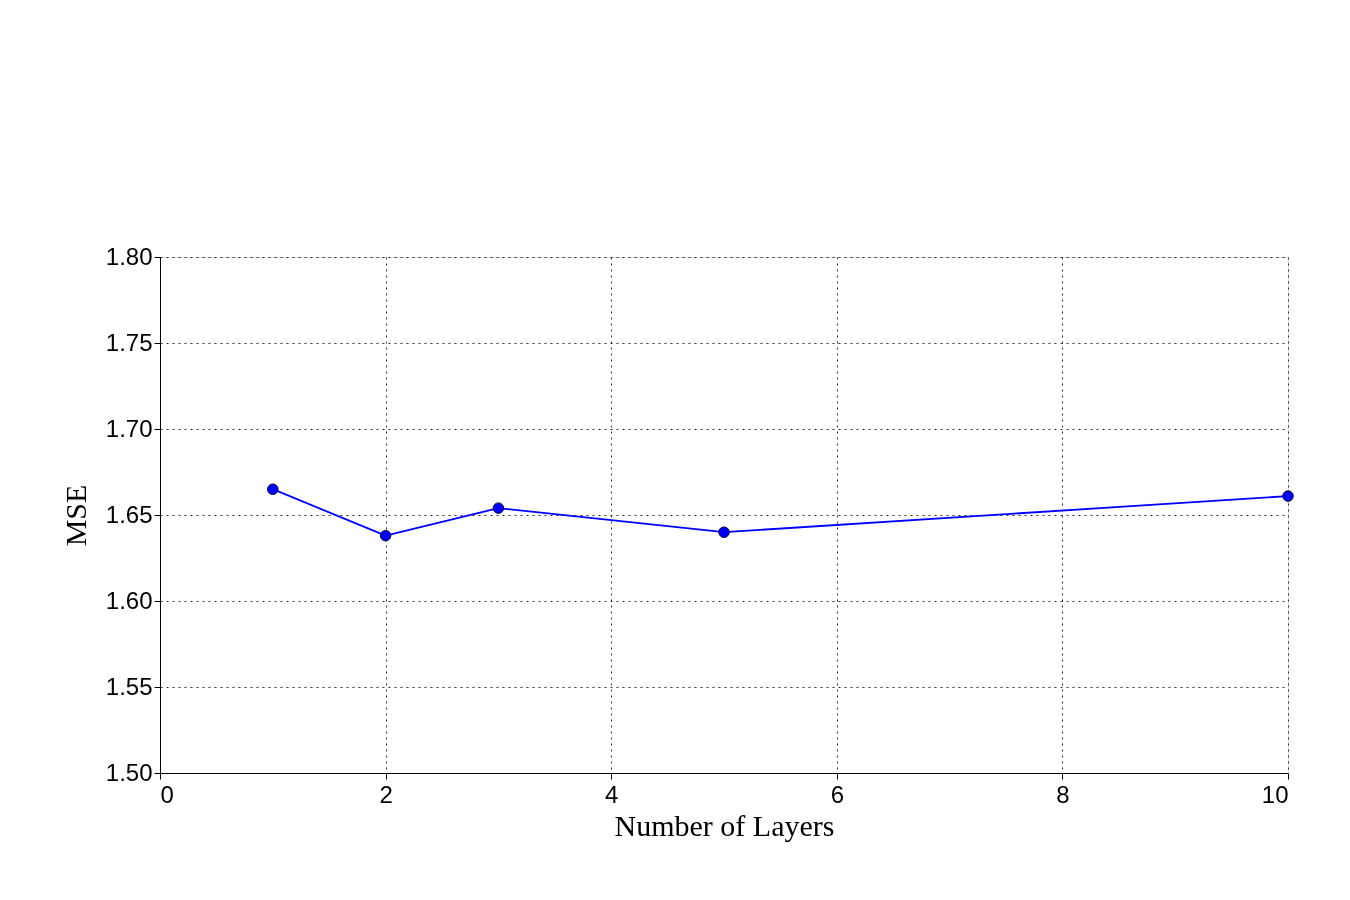  I want to click on x-tick-label: 4, so click(612, 794).